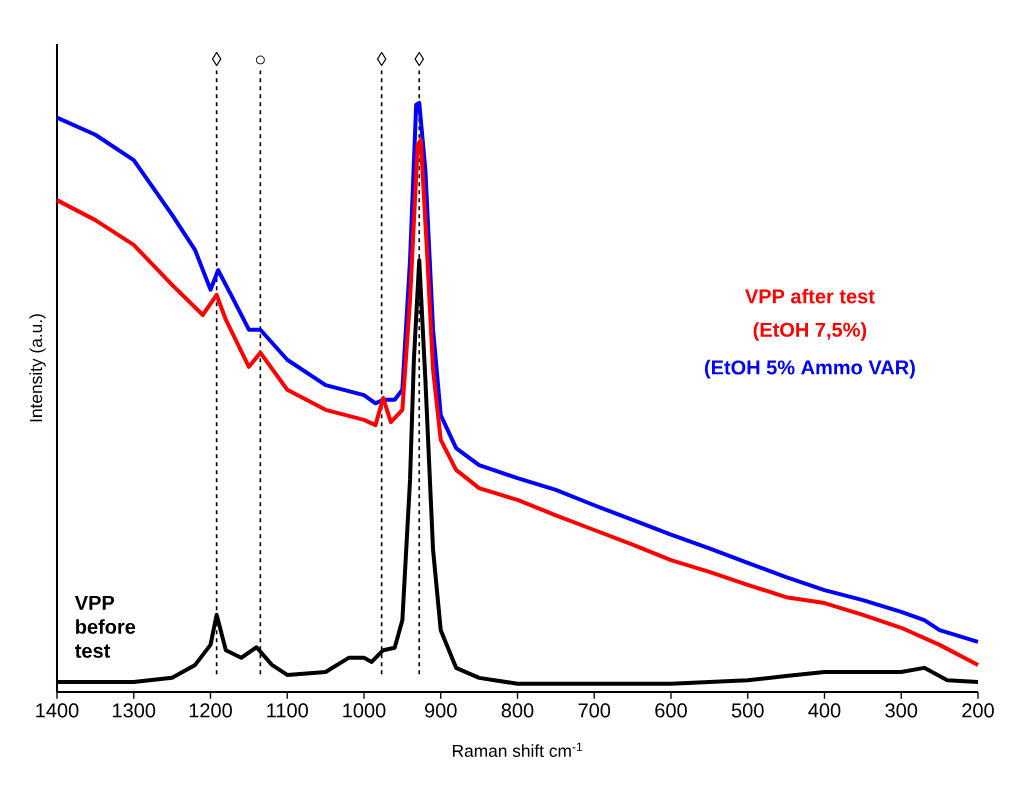 This screenshot has width=1011, height=794. What do you see at coordinates (57, 710) in the screenshot?
I see `x-tick-label: 1400` at bounding box center [57, 710].